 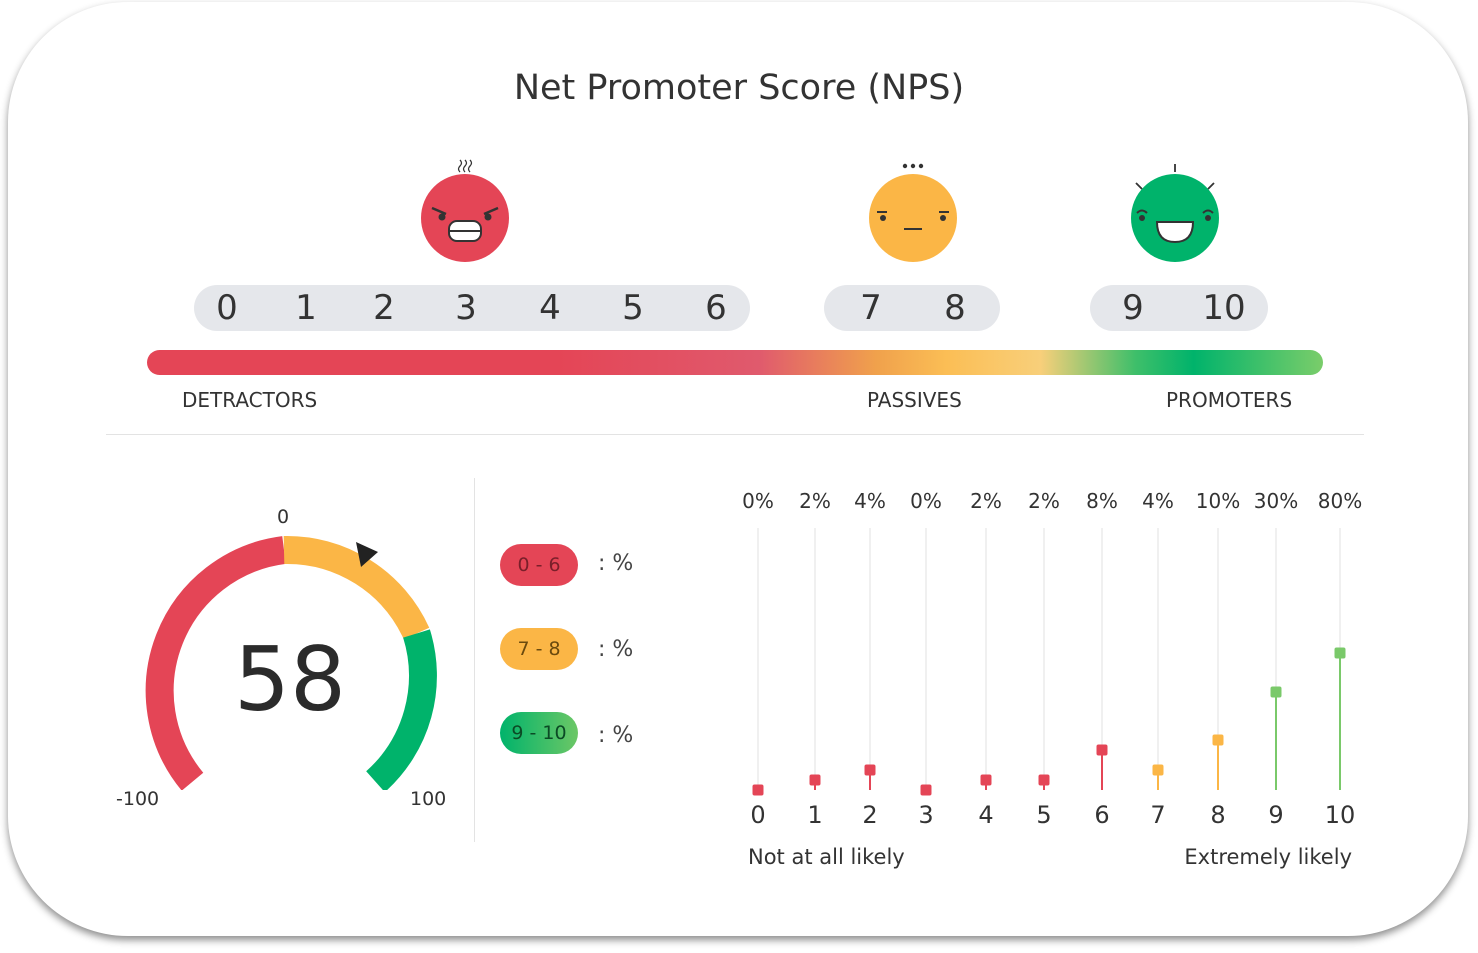 What do you see at coordinates (1275, 815) in the screenshot?
I see `category-label: 9` at bounding box center [1275, 815].